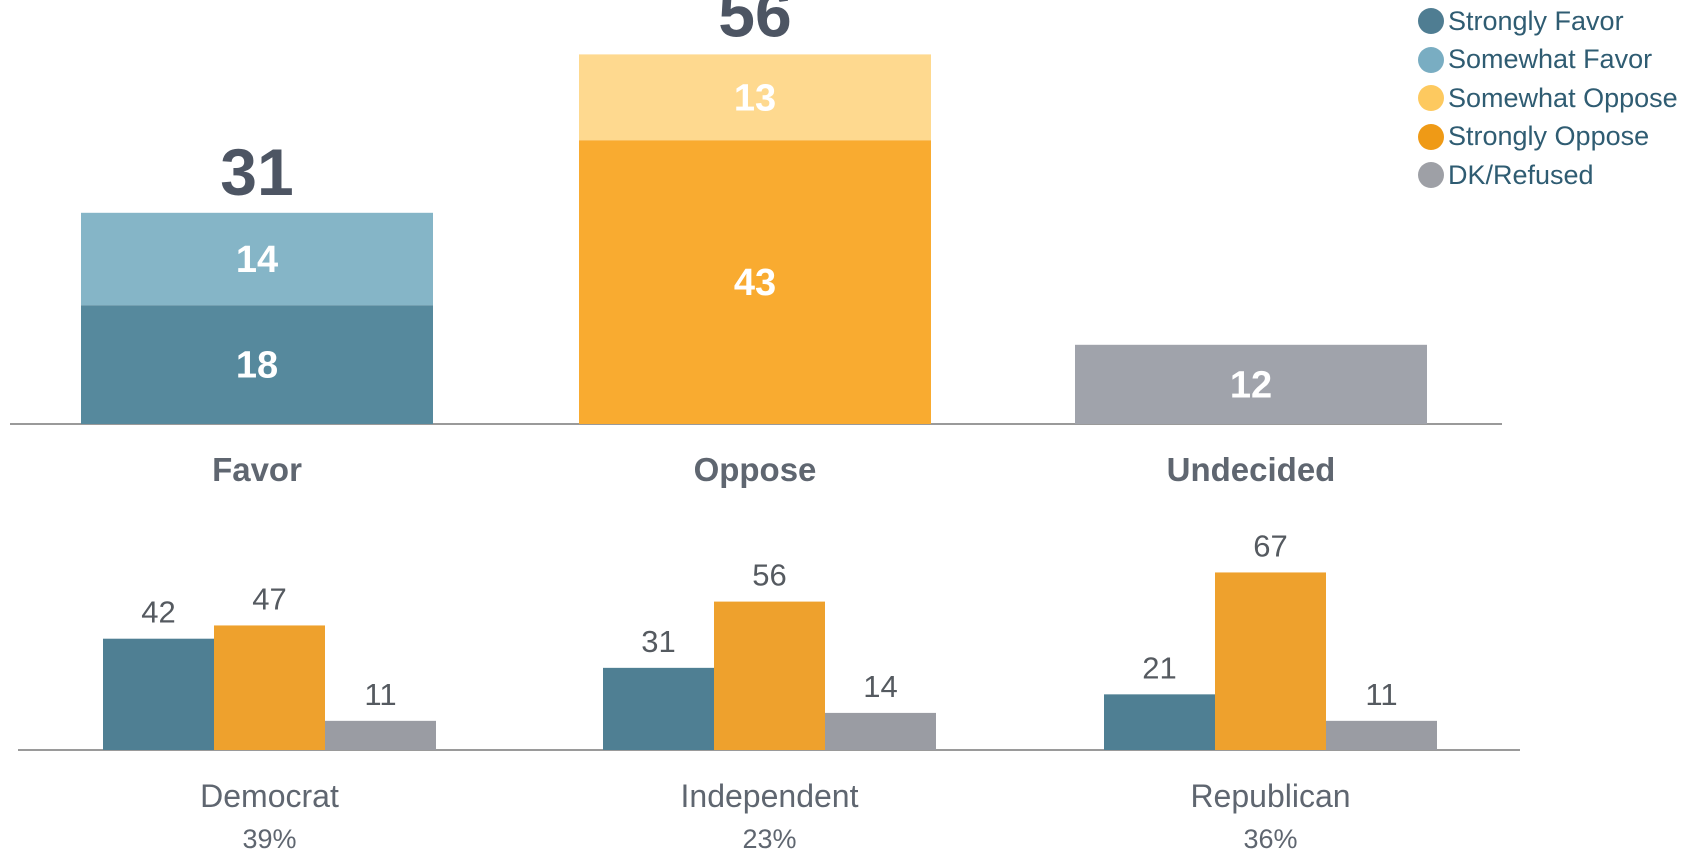  What do you see at coordinates (880, 686) in the screenshot?
I see `data-label-independent-undecided: 14` at bounding box center [880, 686].